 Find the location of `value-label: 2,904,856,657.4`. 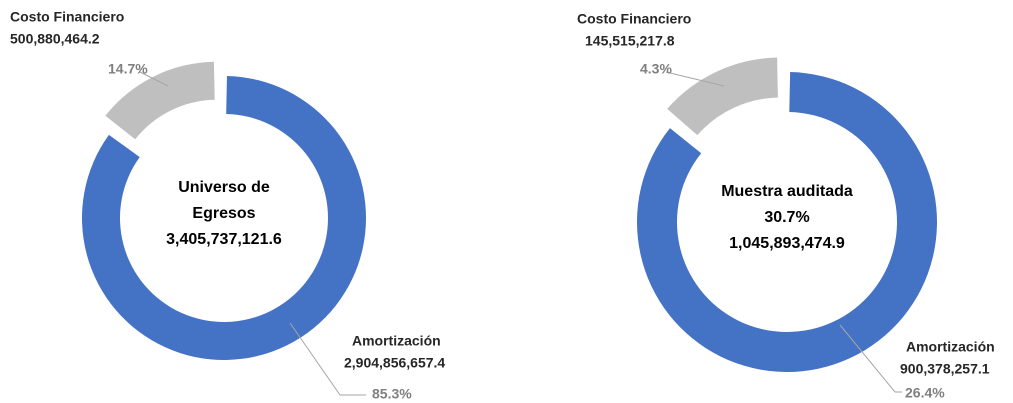

value-label: 2,904,856,657.4 is located at coordinates (394, 363).